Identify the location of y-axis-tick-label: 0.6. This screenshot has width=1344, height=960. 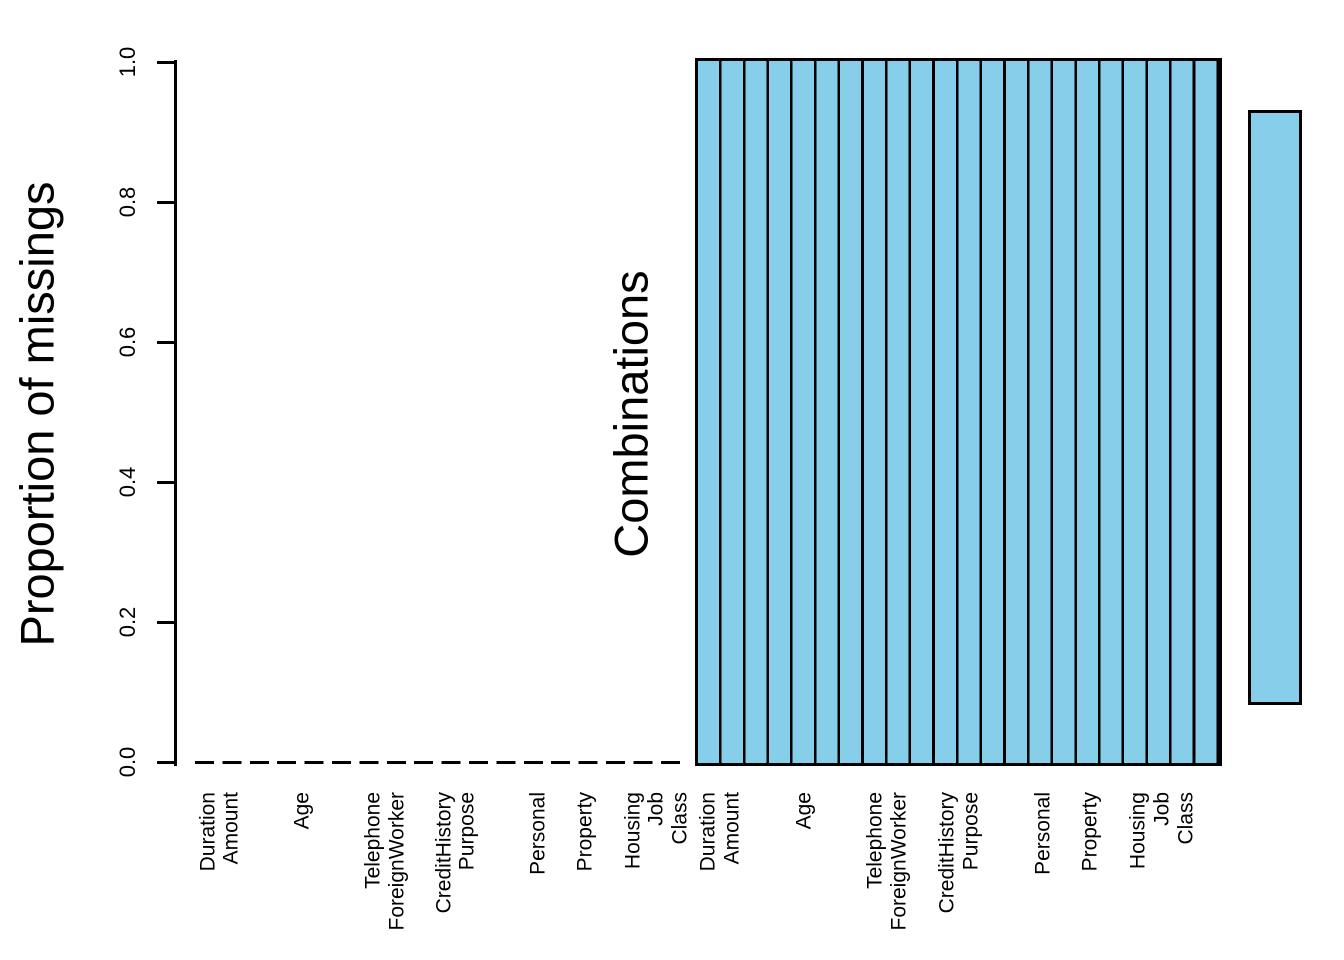
(127, 342).